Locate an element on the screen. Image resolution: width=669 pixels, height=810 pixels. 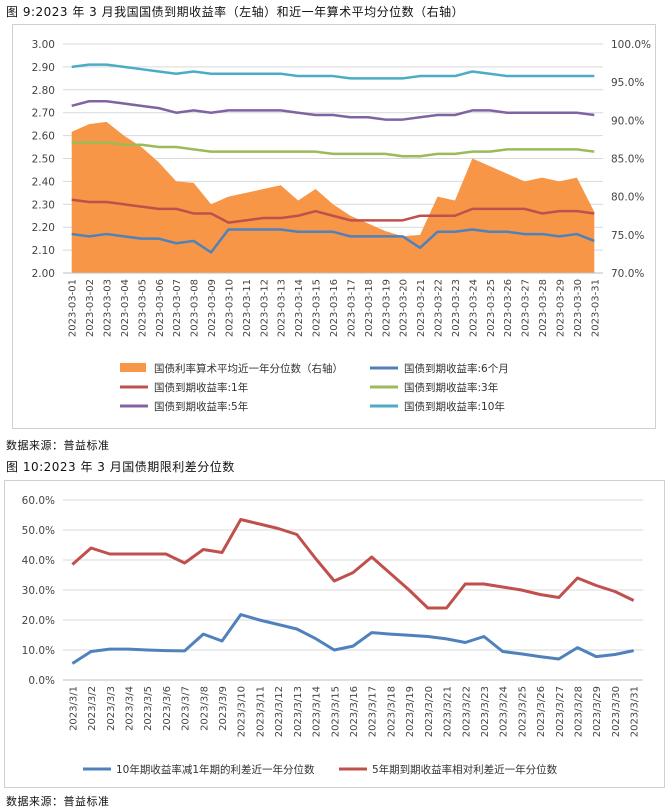
legend-label: 国债到期收益率:1年 is located at coordinates (201, 387).